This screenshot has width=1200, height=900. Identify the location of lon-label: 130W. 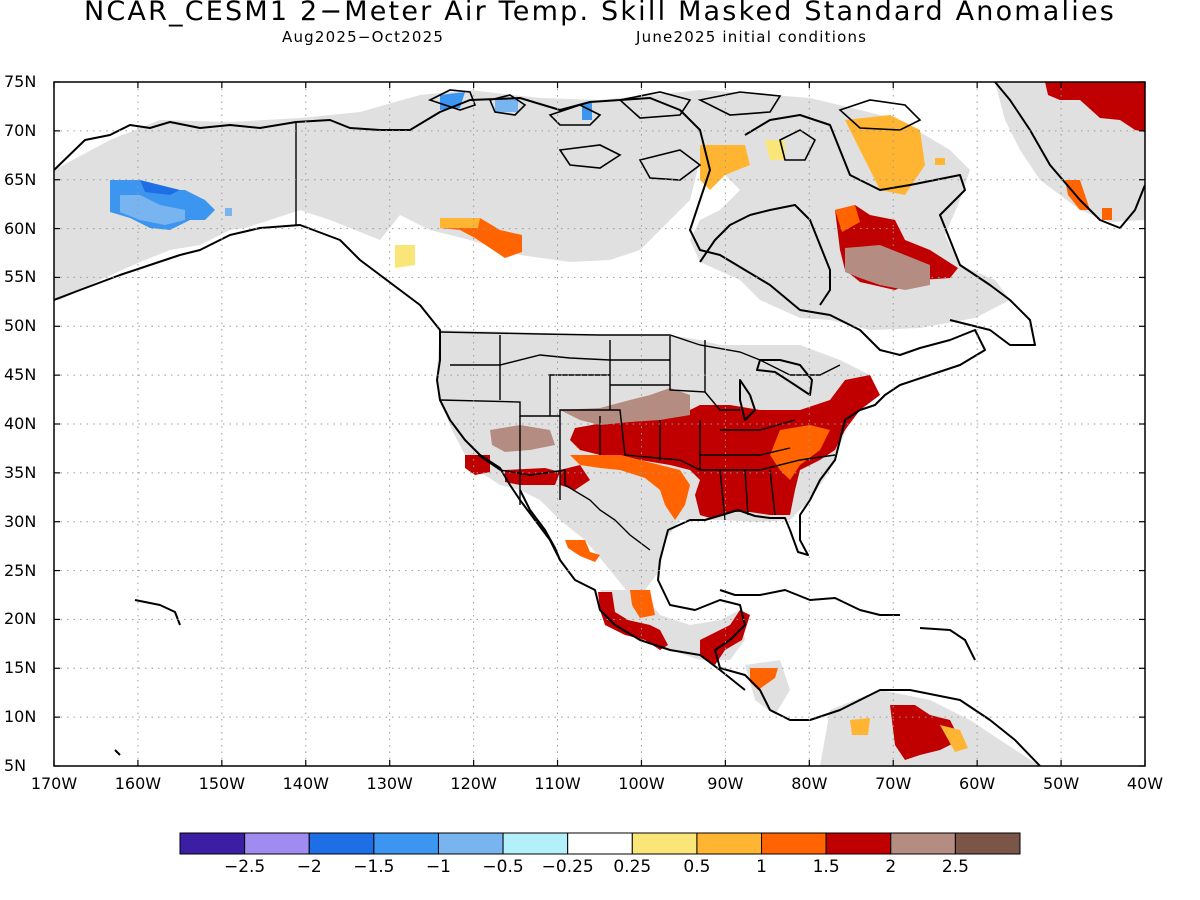
(389, 783).